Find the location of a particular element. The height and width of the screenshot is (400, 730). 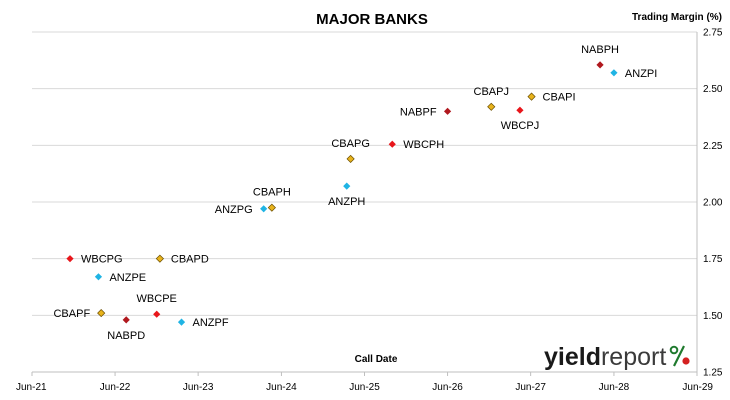

y-tick-labels: 1.25 1.50 1.75 2.00 2.25 2.50 2.75 is located at coordinates (713, 203).